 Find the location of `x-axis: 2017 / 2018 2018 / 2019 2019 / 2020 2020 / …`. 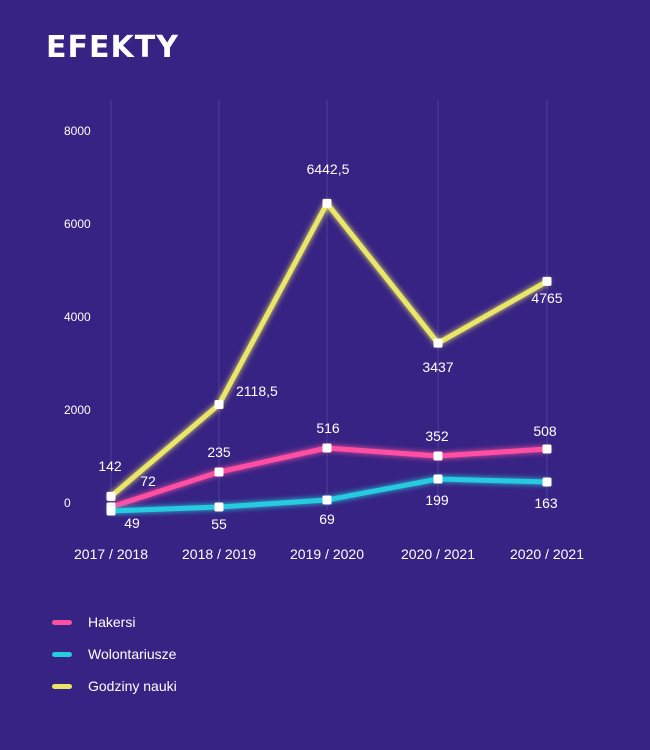

x-axis: 2017 / 2018 2018 / 2019 2019 / 2020 2020 / … is located at coordinates (329, 554).